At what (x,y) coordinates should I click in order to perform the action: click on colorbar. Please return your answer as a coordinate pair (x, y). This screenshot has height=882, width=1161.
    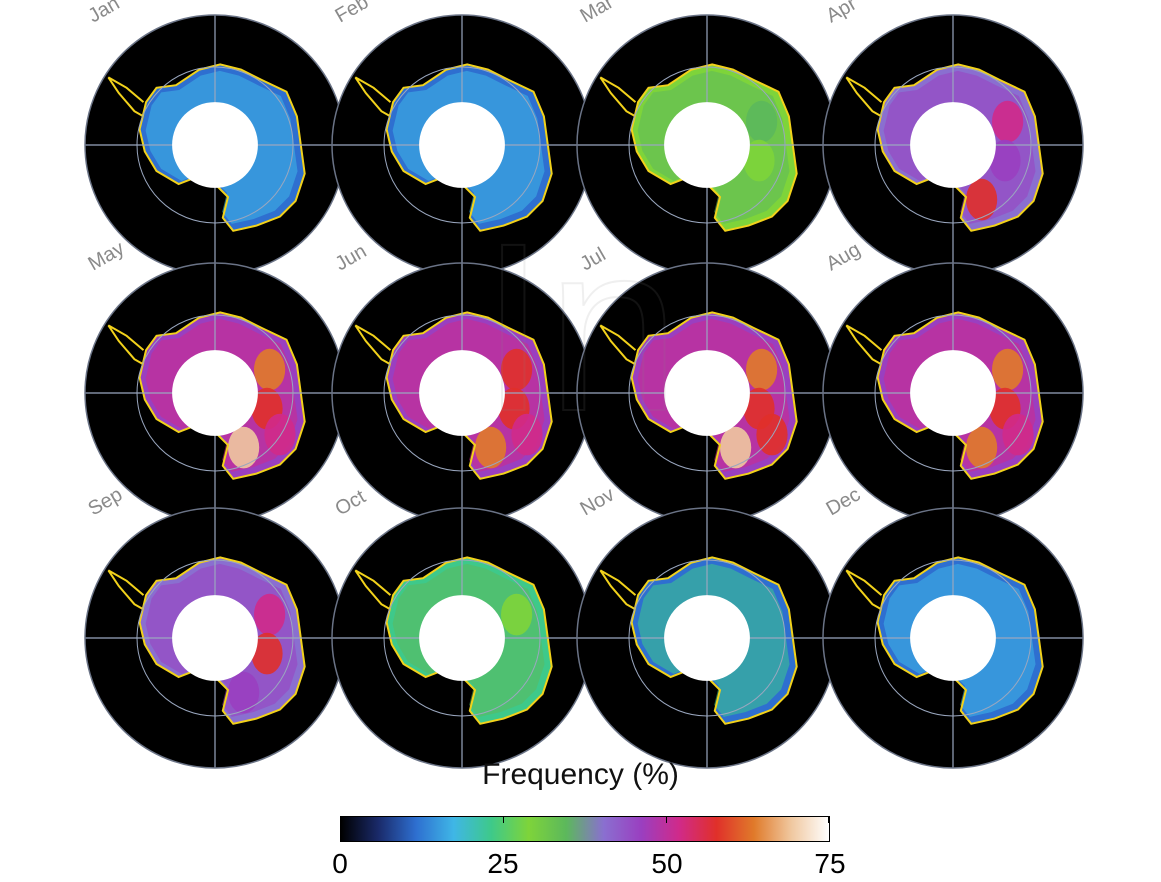
    Looking at the image, I should click on (585, 829).